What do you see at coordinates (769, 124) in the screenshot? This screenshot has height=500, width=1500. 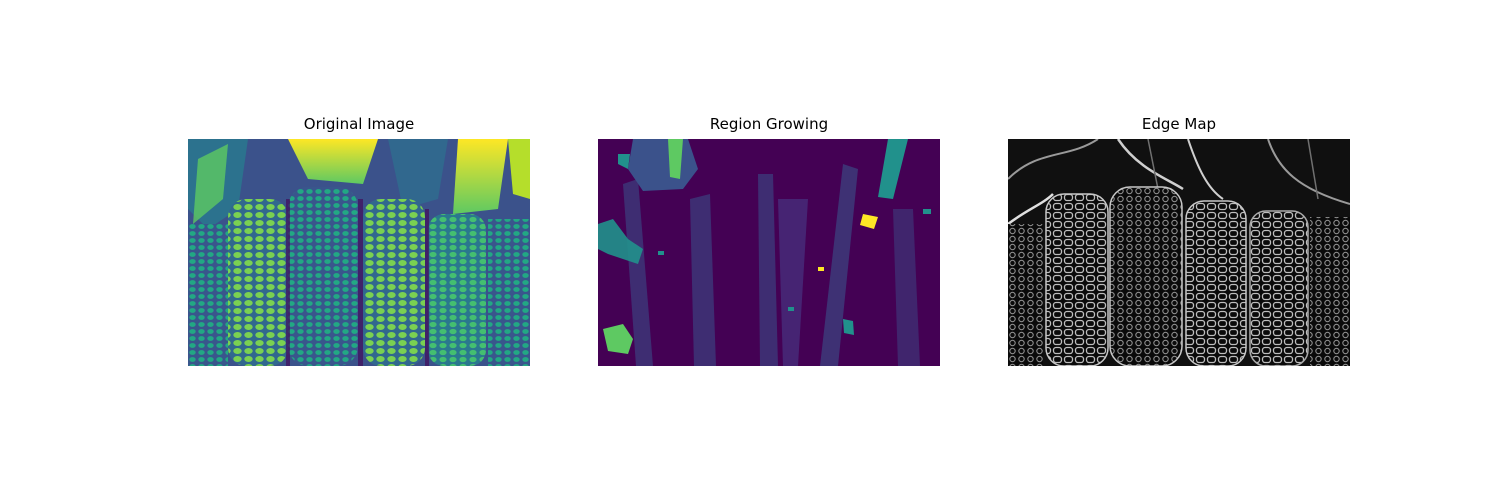 I see `panel-title-region-growing: Region Growing` at bounding box center [769, 124].